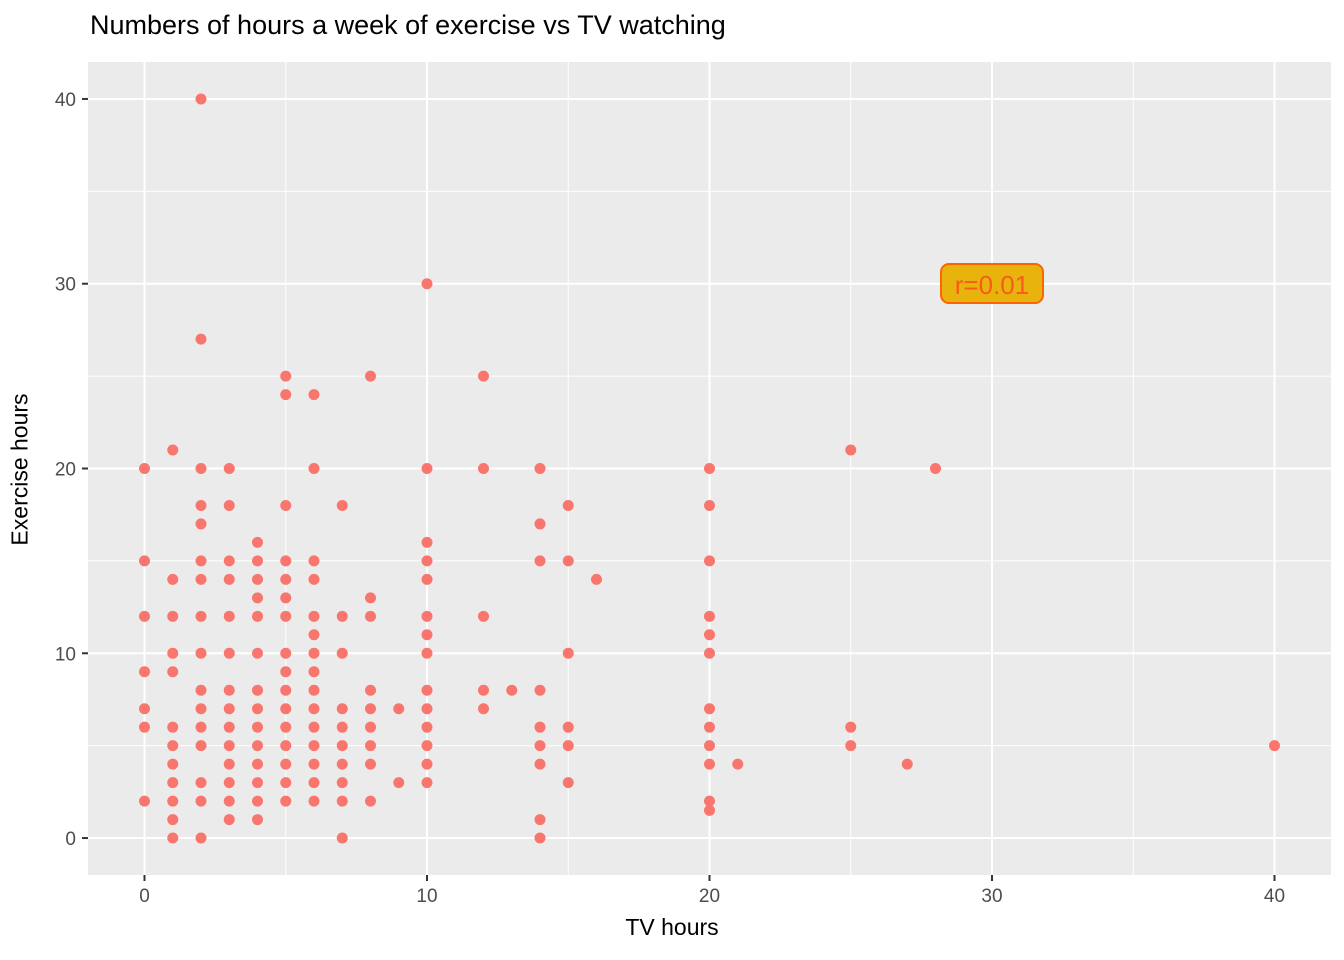 This screenshot has width=1344, height=960. Describe the element at coordinates (709, 896) in the screenshot. I see `x-tick-label: 20` at that location.